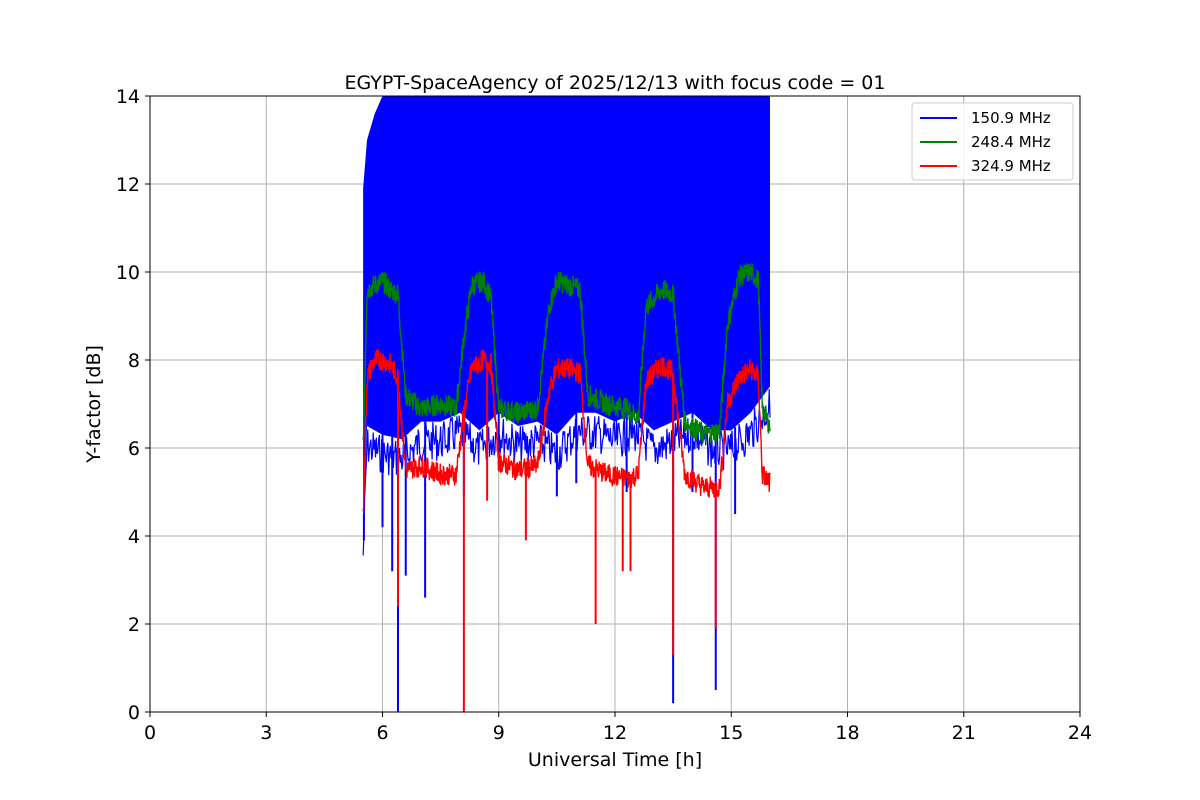 The image size is (1200, 800). I want to click on y-axis-label: Y-factor [dB], so click(94, 404).